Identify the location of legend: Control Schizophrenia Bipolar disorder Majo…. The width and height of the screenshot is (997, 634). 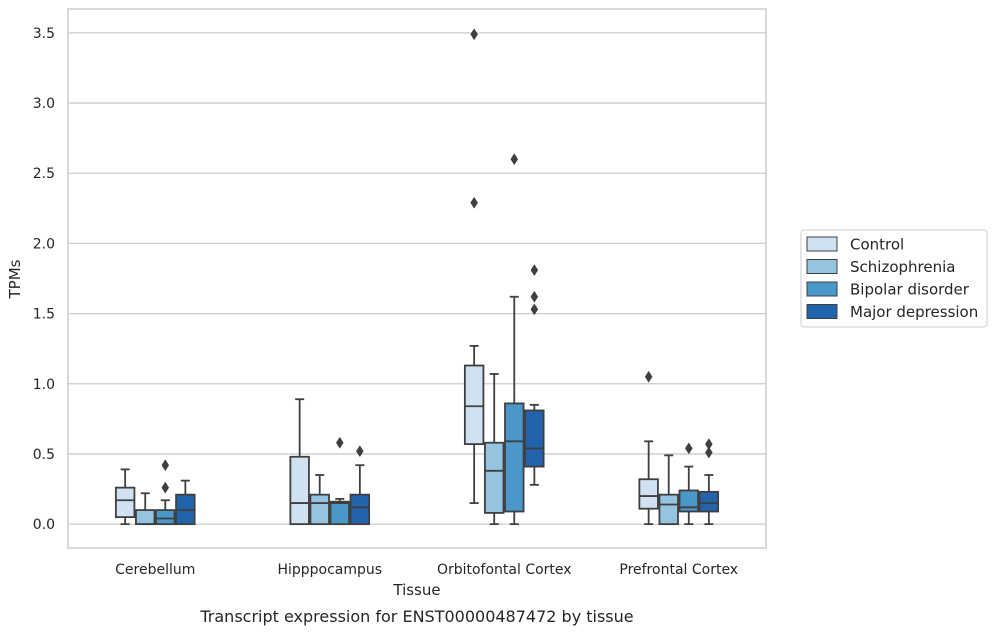
(894, 278).